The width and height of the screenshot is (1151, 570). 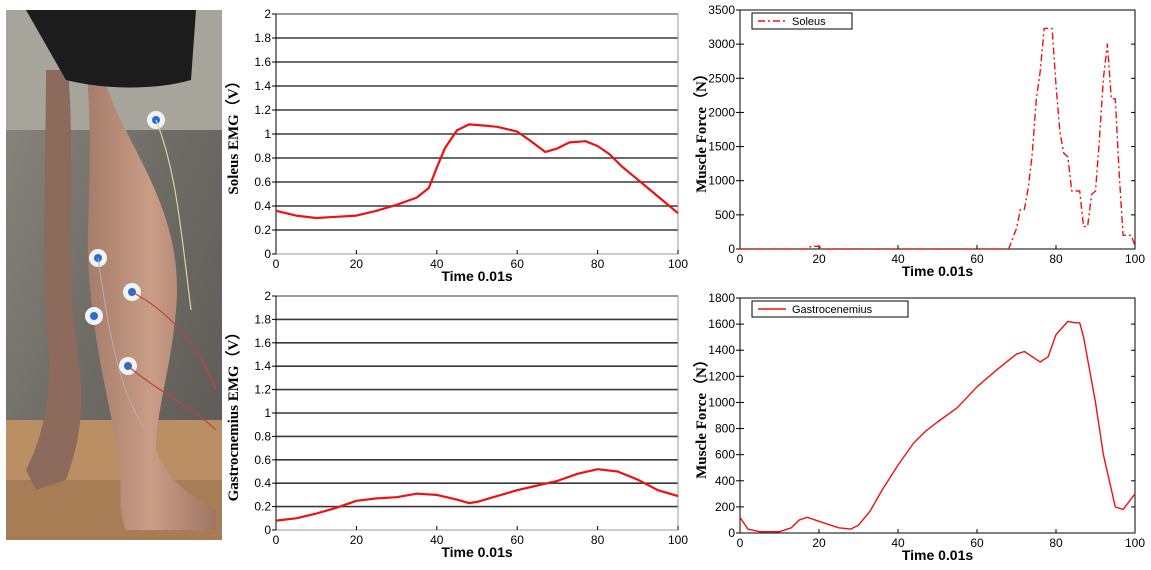 I want to click on y-tick-label: 500, so click(x=725, y=215).